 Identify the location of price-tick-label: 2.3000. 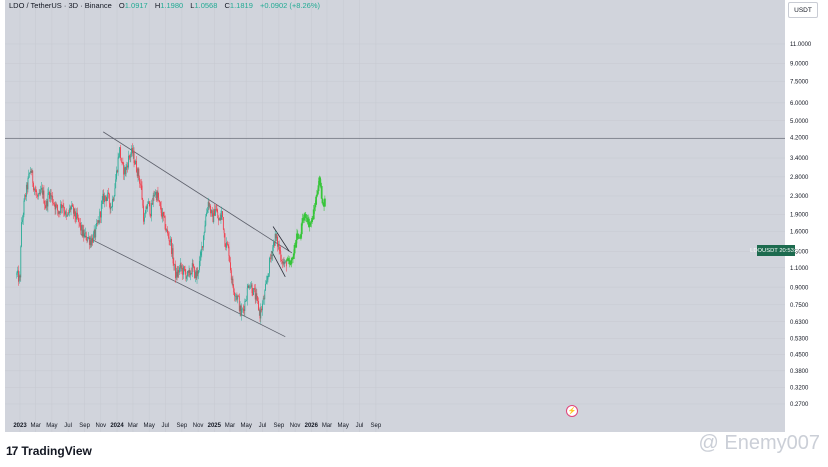
(799, 197).